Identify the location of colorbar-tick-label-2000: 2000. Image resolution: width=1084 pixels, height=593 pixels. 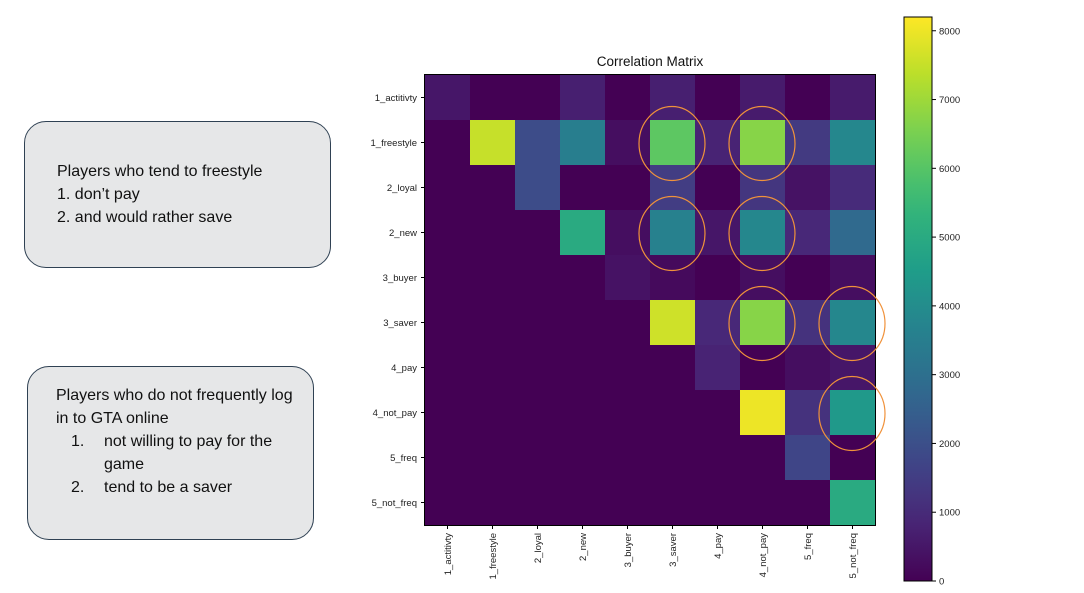
(949, 444).